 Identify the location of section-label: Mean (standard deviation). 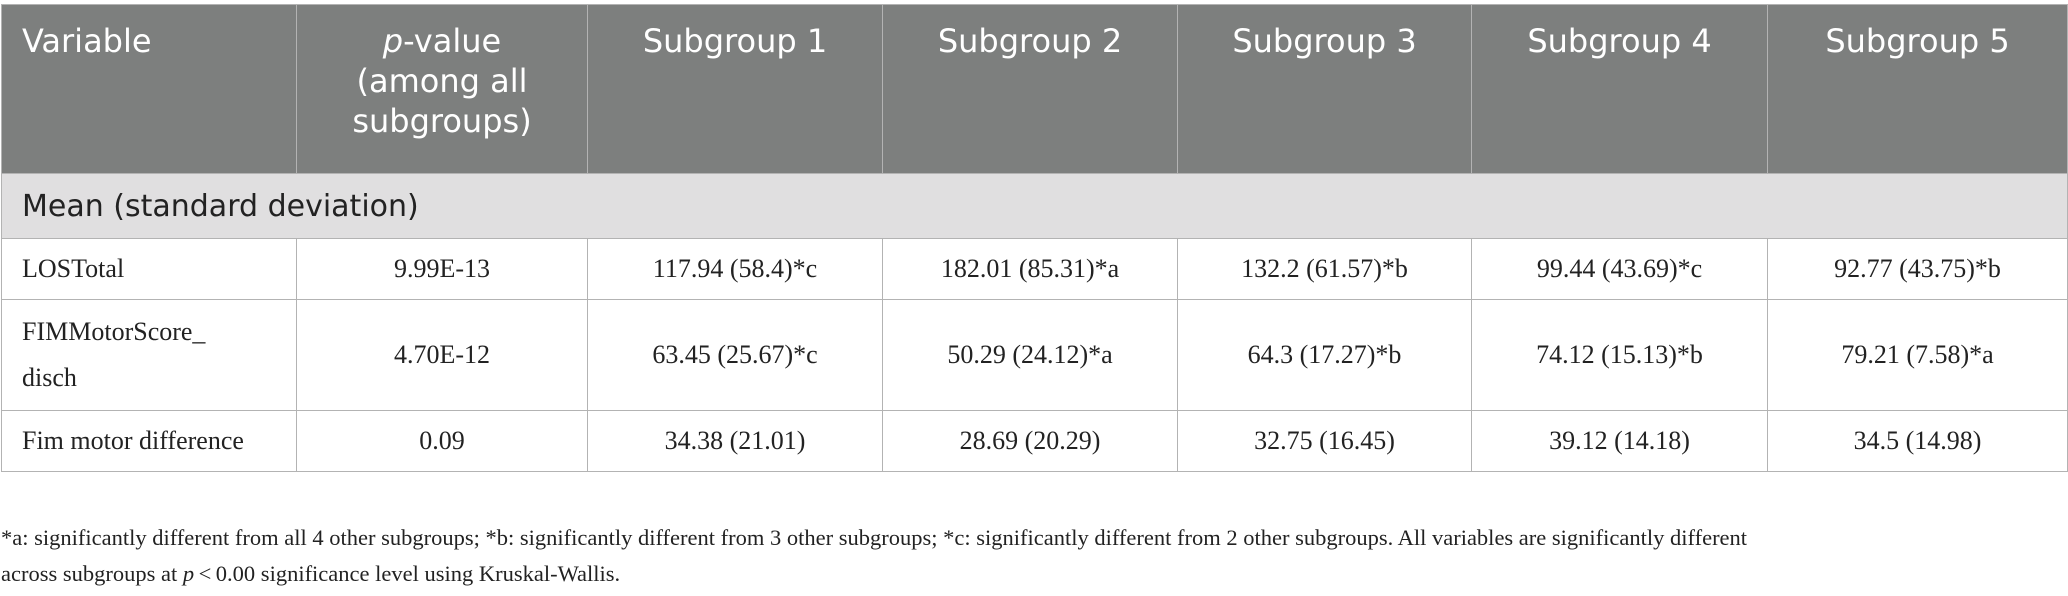
(1034, 206).